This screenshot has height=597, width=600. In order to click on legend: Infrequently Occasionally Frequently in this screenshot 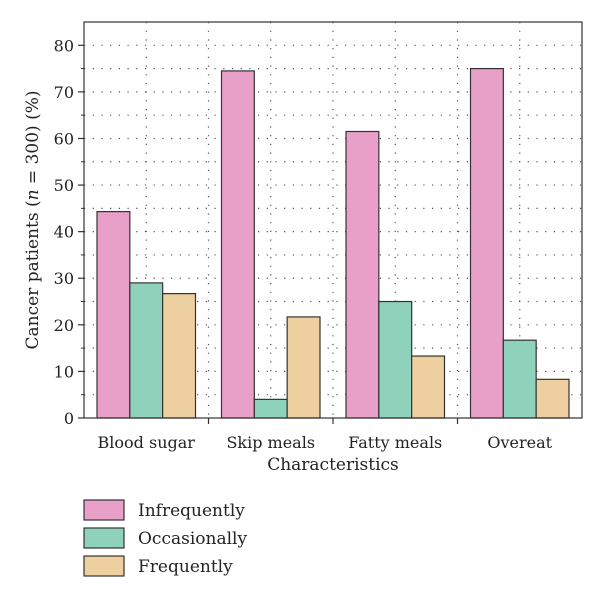, I will do `click(165, 538)`.